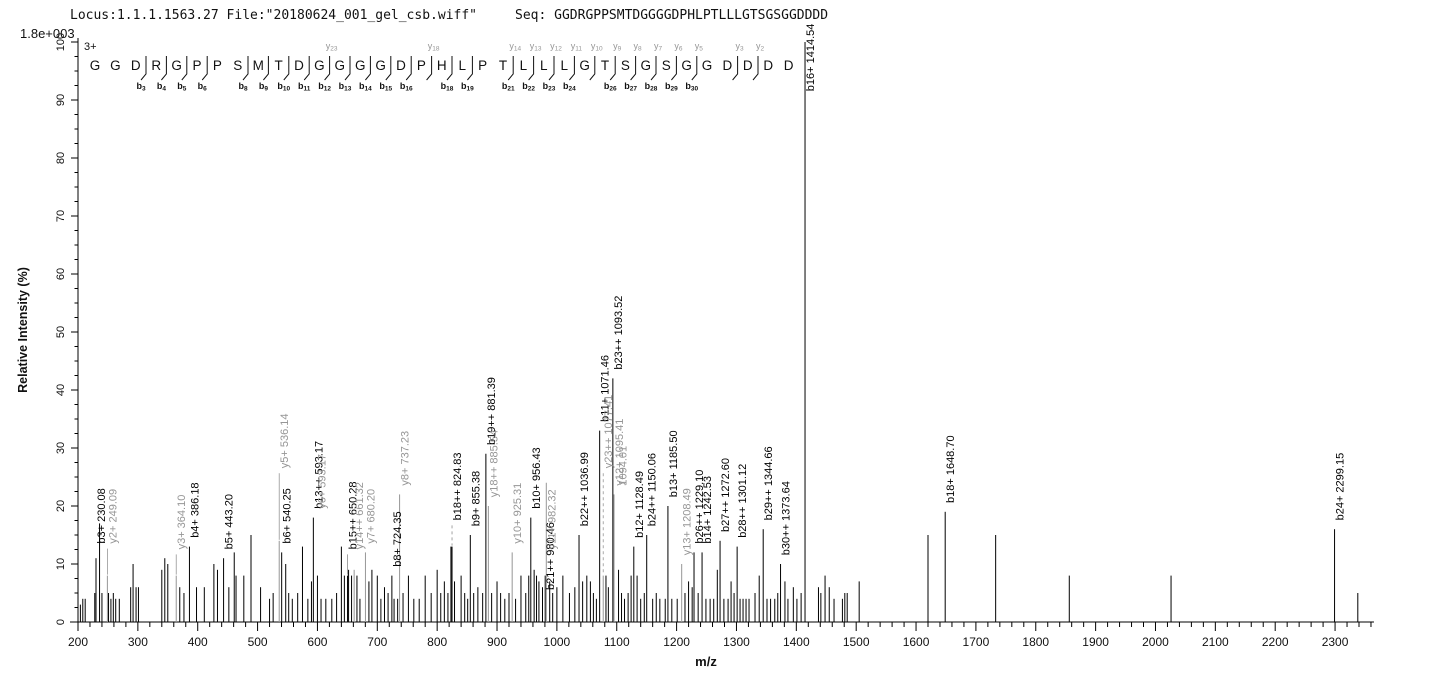  Describe the element at coordinates (283, 87) in the screenshot. I see `svg-text: b10` at that location.